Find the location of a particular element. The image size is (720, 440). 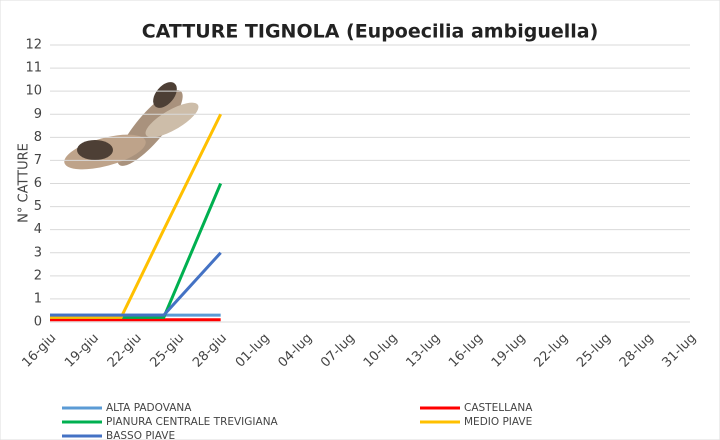

y-tick-label: 6 is located at coordinates (38, 183).